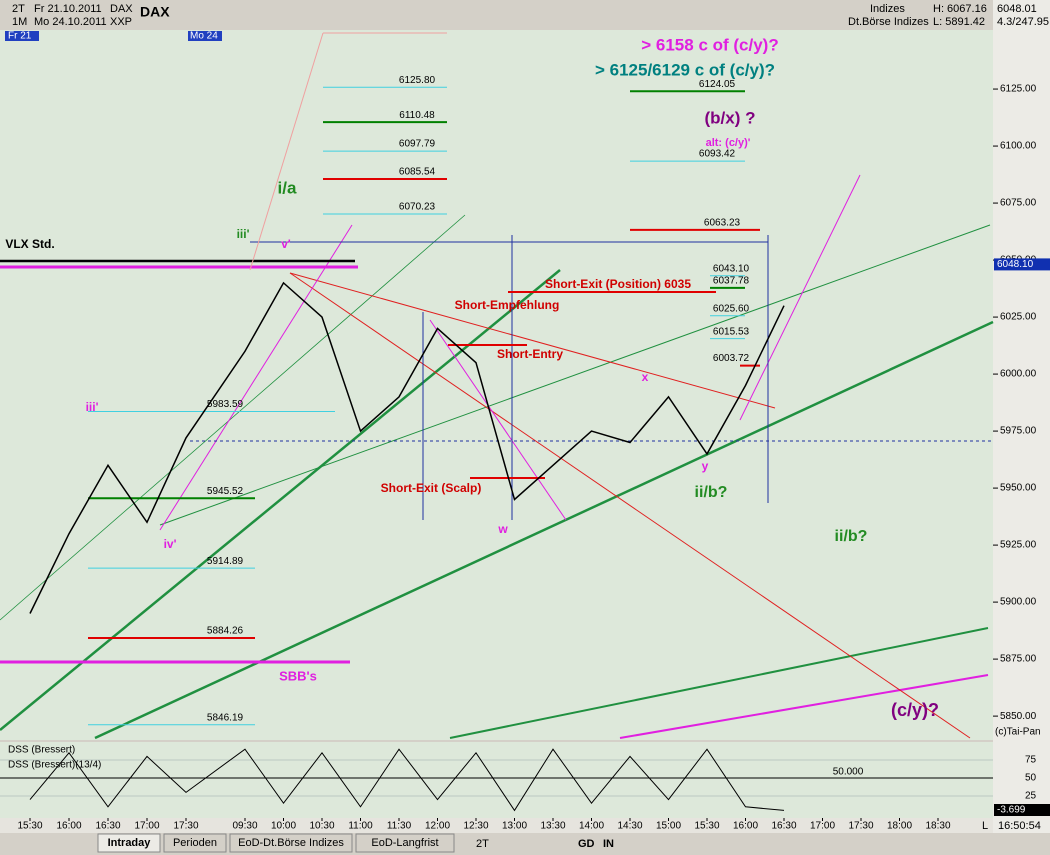 The height and width of the screenshot is (855, 1050). I want to click on y-tick-label: 6075.00, so click(1018, 203).